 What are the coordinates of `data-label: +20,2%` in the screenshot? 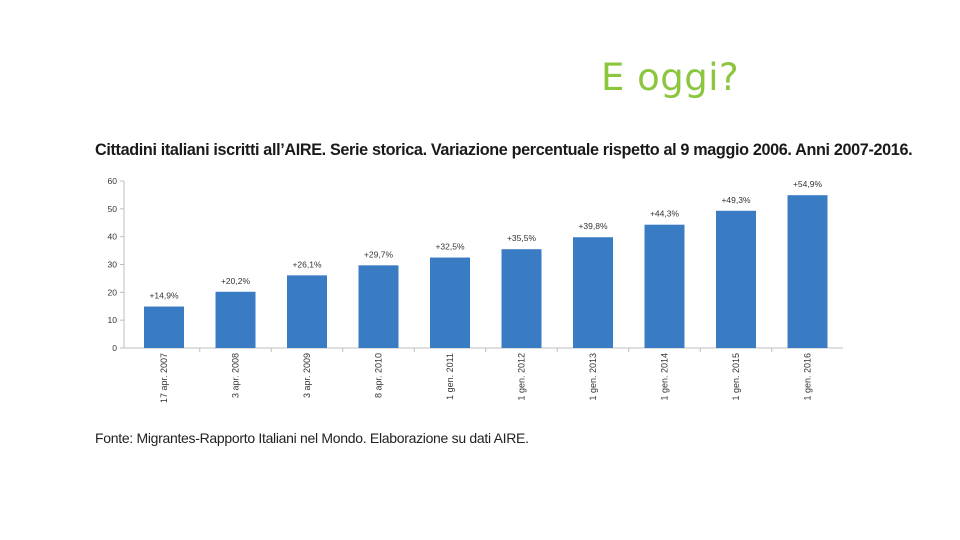 It's located at (236, 281).